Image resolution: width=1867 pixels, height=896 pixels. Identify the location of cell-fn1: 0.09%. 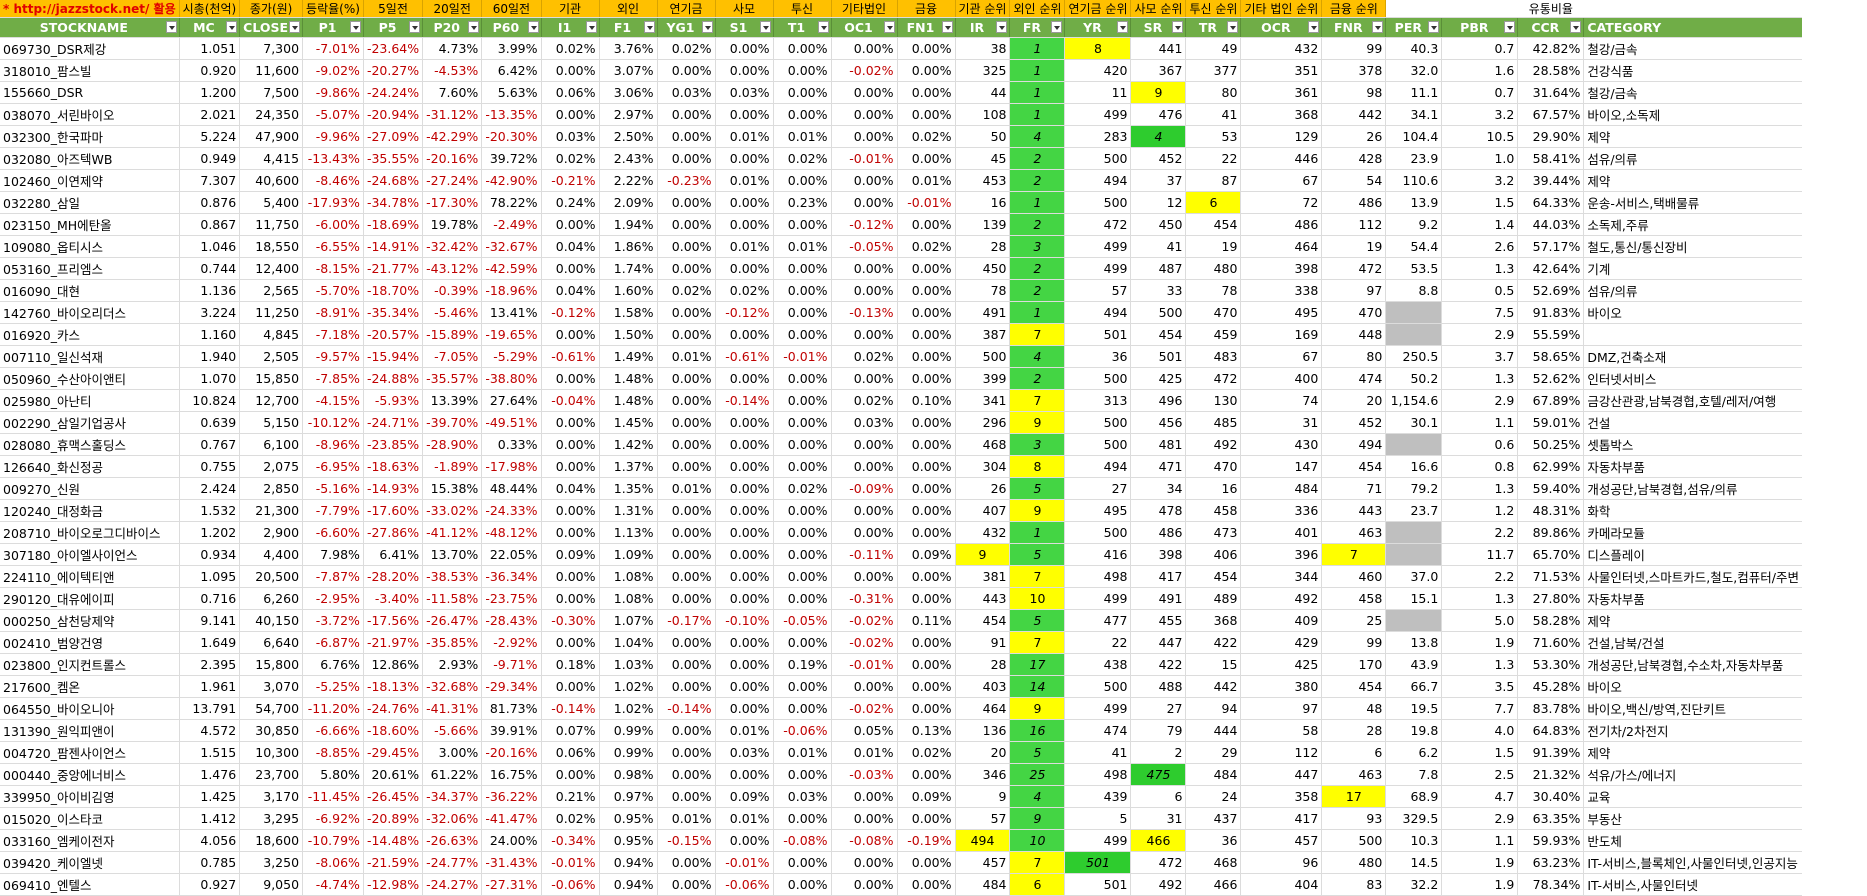
(926, 554).